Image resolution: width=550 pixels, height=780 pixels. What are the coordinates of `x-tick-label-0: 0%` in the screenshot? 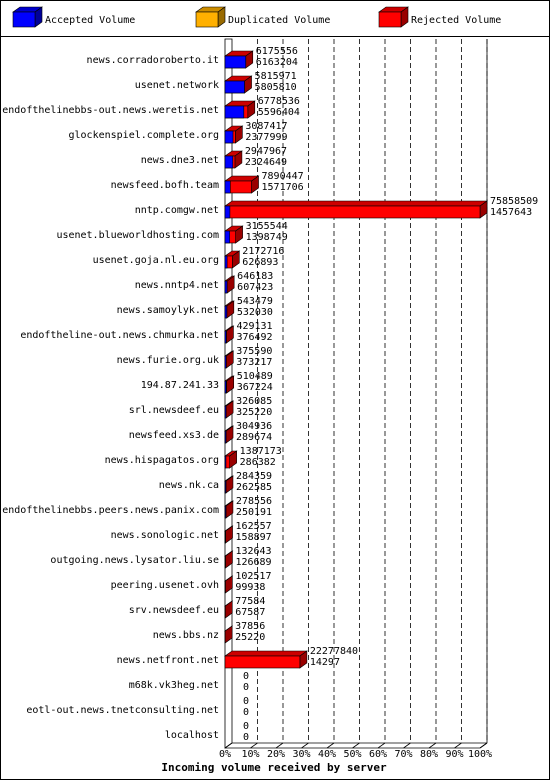 It's located at (225, 754).